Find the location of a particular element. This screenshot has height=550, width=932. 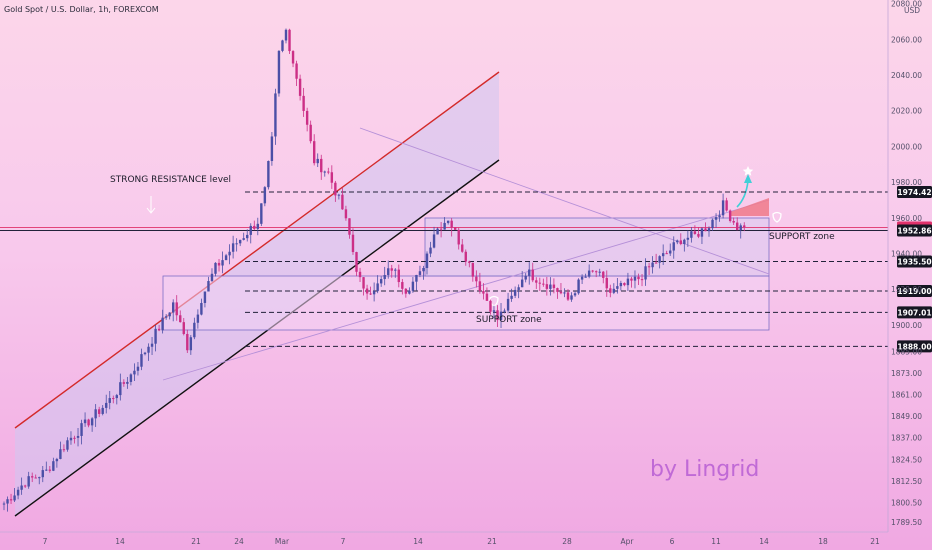

price-axis-tick: 1885.00 is located at coordinates (906, 352).